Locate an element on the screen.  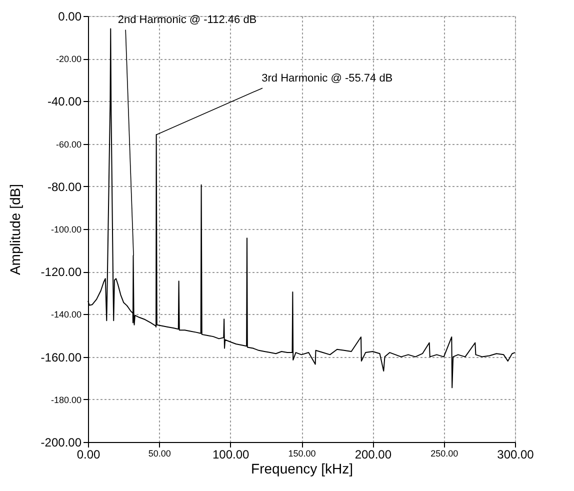
x-tick-label: 300.00 is located at coordinates (515, 455).